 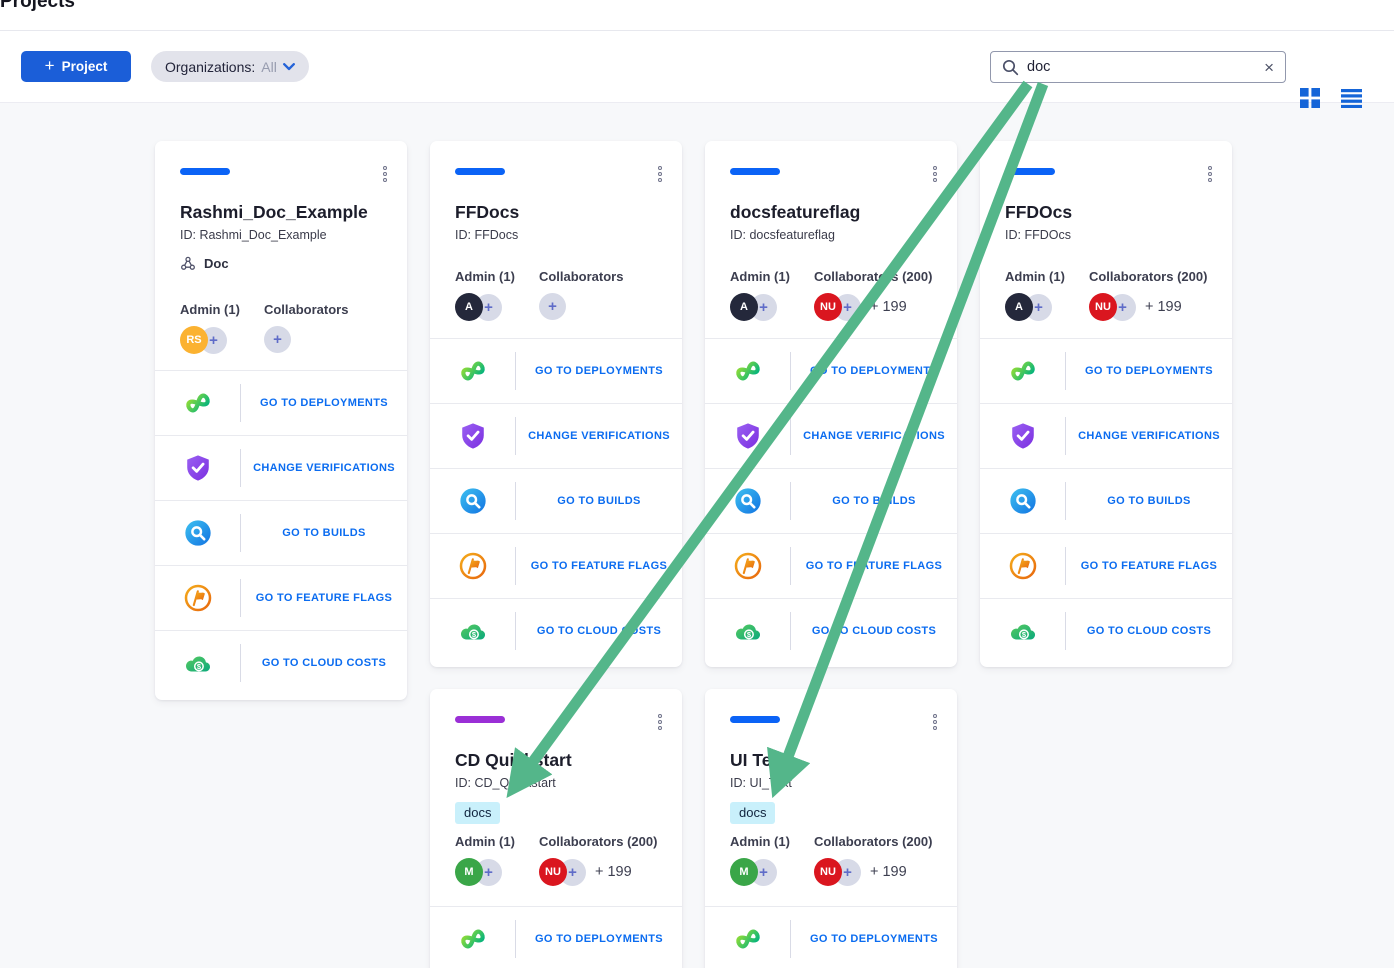 What do you see at coordinates (759, 760) in the screenshot?
I see `project-title: UI Text` at bounding box center [759, 760].